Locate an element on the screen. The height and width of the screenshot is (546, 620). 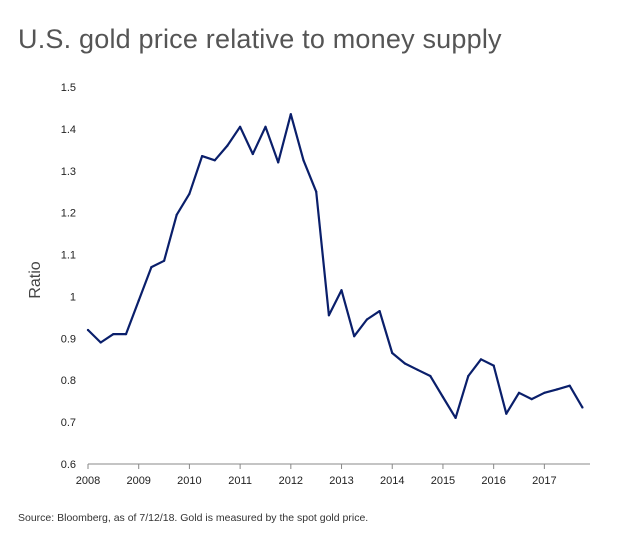
y-tick-label: 0.8 is located at coordinates (68, 381).